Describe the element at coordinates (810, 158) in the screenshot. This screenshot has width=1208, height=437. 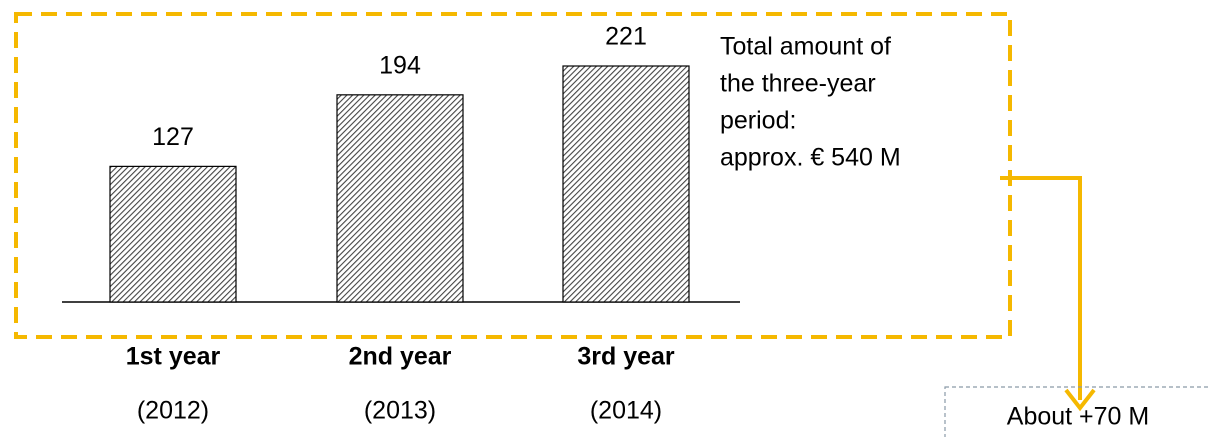
I see `annotation-line: approx. € 540 M` at that location.